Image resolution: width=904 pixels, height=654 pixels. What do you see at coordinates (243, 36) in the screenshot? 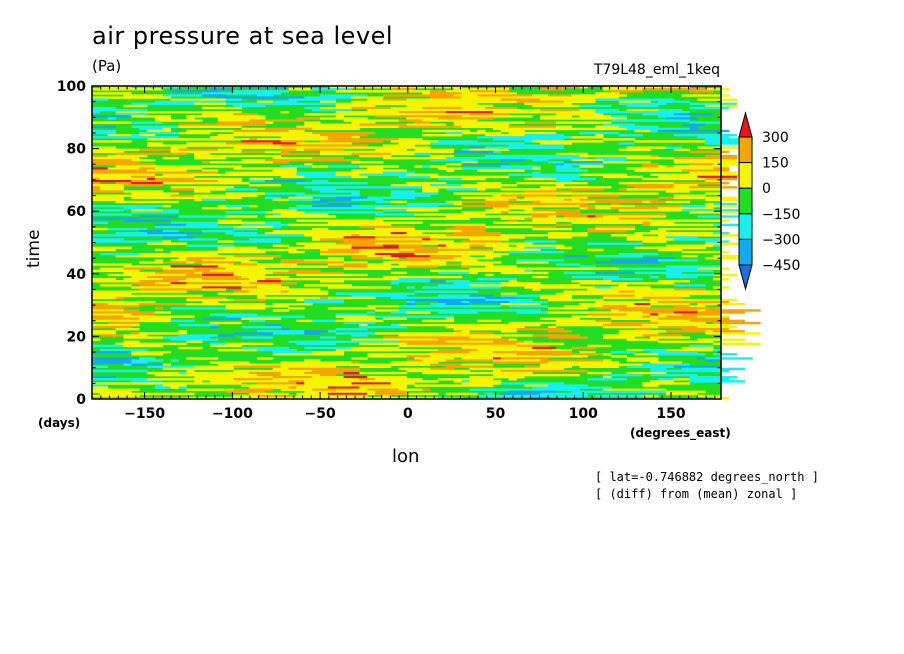
I see `chart-title: air pressure at sea level` at bounding box center [243, 36].